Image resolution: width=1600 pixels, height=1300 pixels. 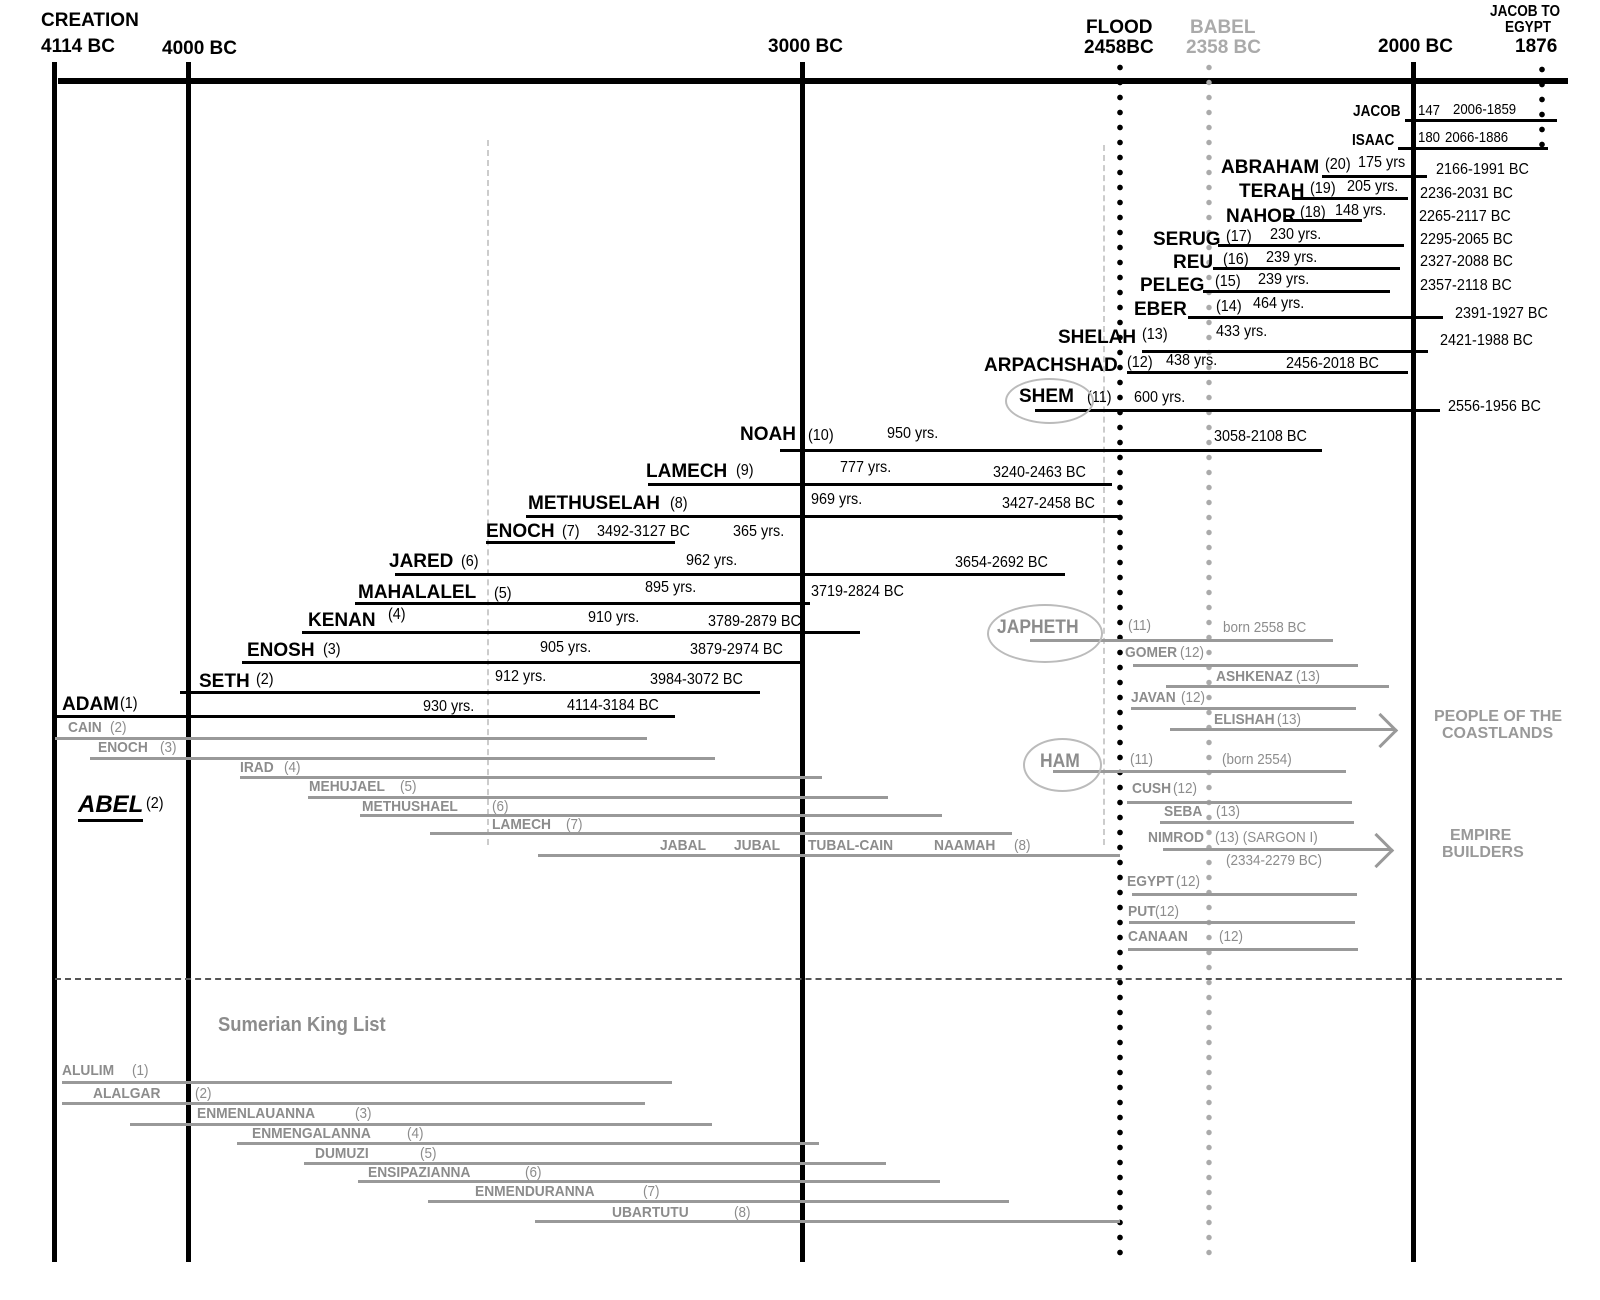 I want to click on time-axis, so click(x=813, y=81).